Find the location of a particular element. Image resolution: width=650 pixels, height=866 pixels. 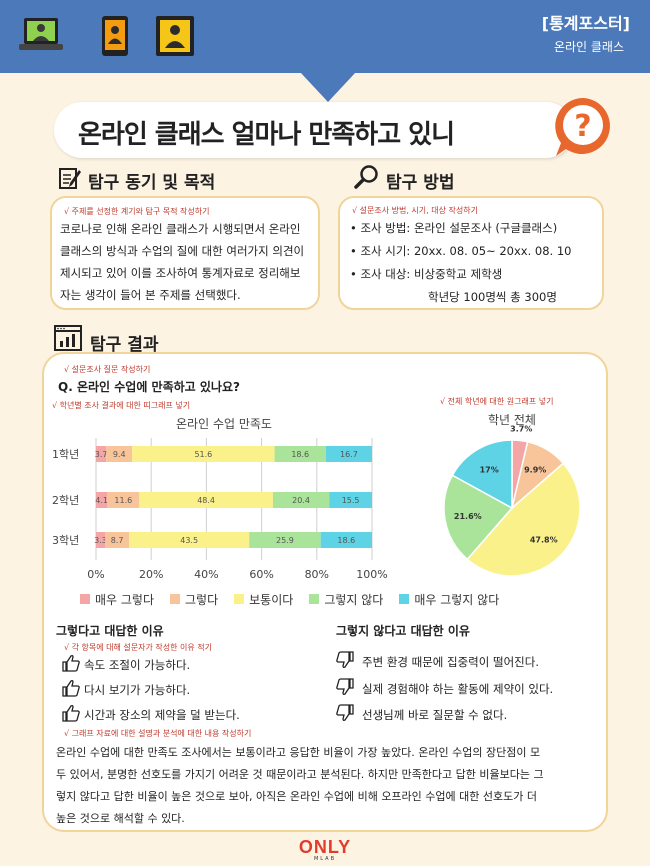

analysis-note: √ 그래프 자료에 대한 설명과 분석에 대한 내용 작성하기 is located at coordinates (158, 733).